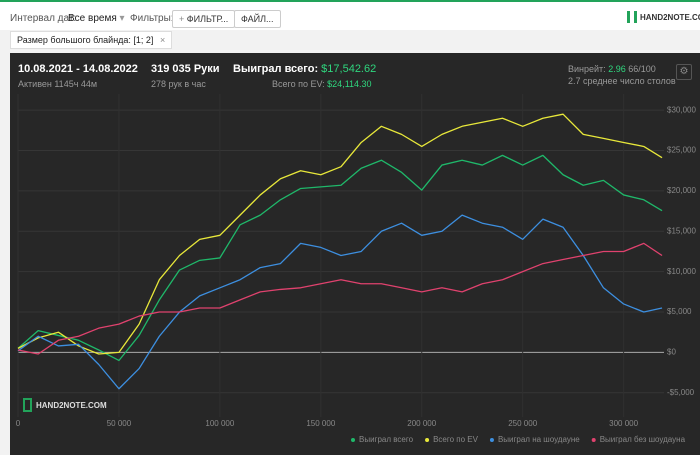  Describe the element at coordinates (119, 423) in the screenshot. I see `x-tick-label: 50 000` at that location.